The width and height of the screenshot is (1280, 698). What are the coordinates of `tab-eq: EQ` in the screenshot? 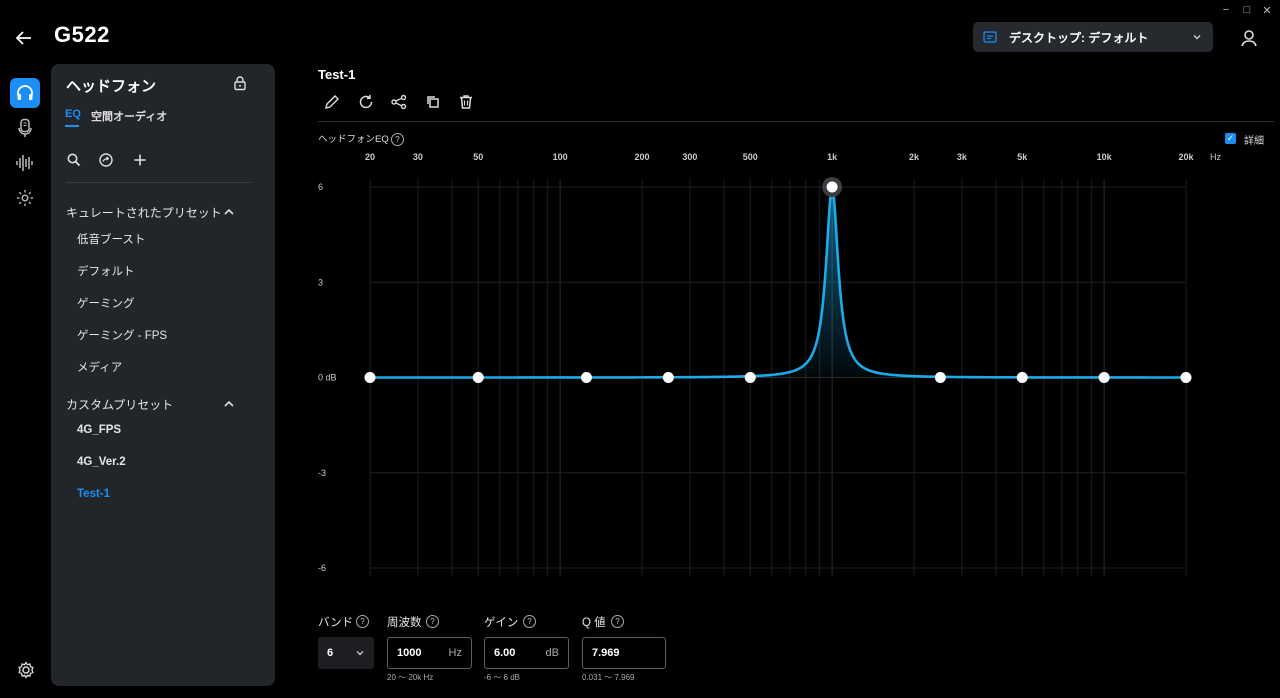 It's located at (73, 114).